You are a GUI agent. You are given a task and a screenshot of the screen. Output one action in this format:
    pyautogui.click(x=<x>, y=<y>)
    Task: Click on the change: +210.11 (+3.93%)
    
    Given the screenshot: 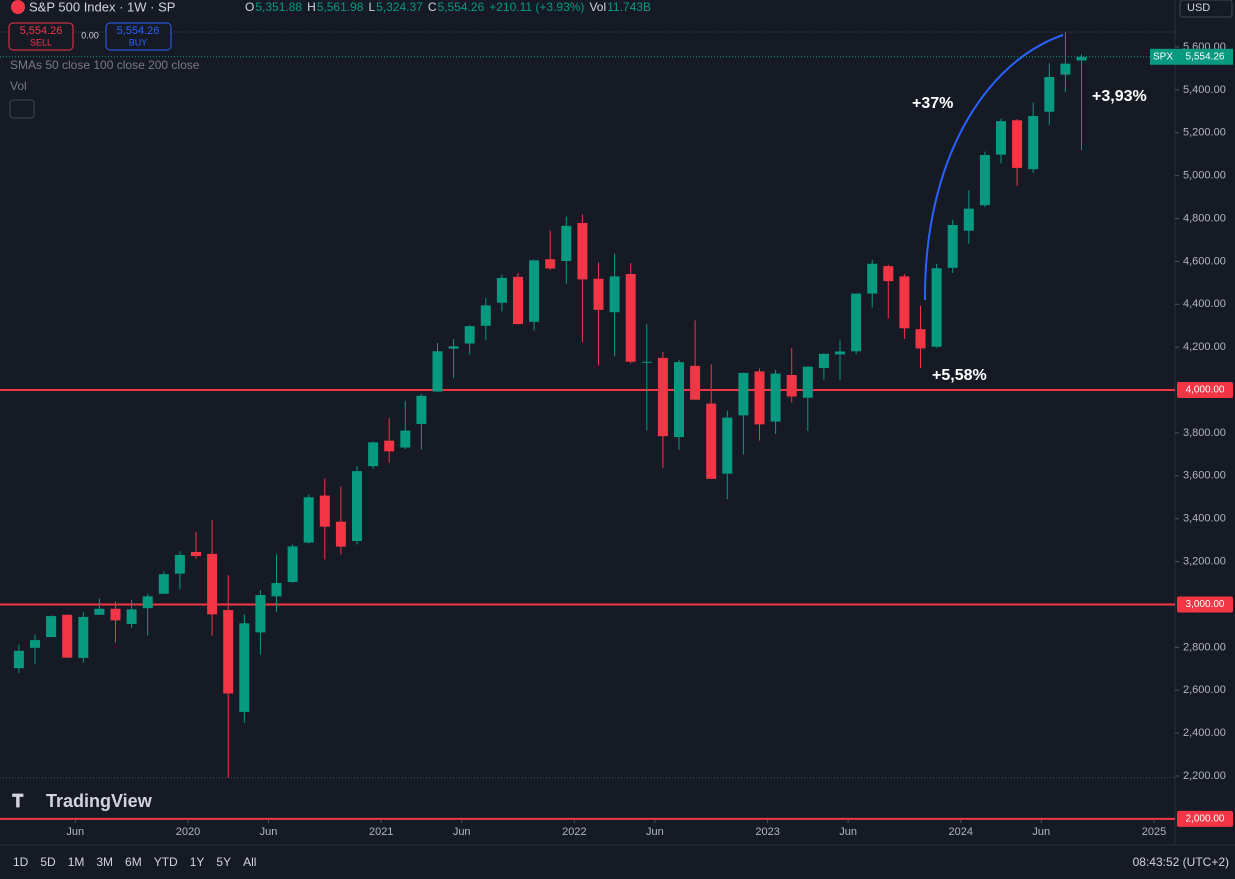 What is the action you would take?
    pyautogui.click(x=536, y=7)
    